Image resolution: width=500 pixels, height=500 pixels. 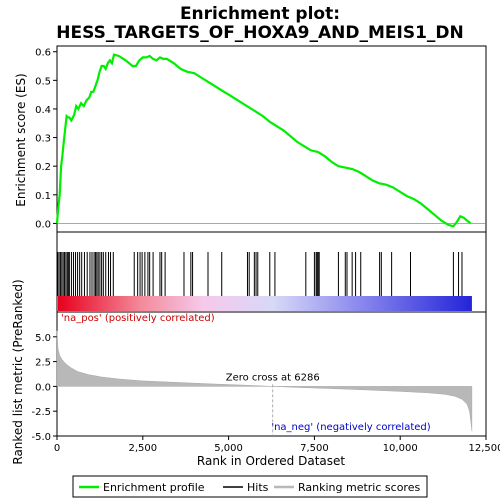 I want to click on legend-label-ranking: Ranking metric scores, so click(x=359, y=487).